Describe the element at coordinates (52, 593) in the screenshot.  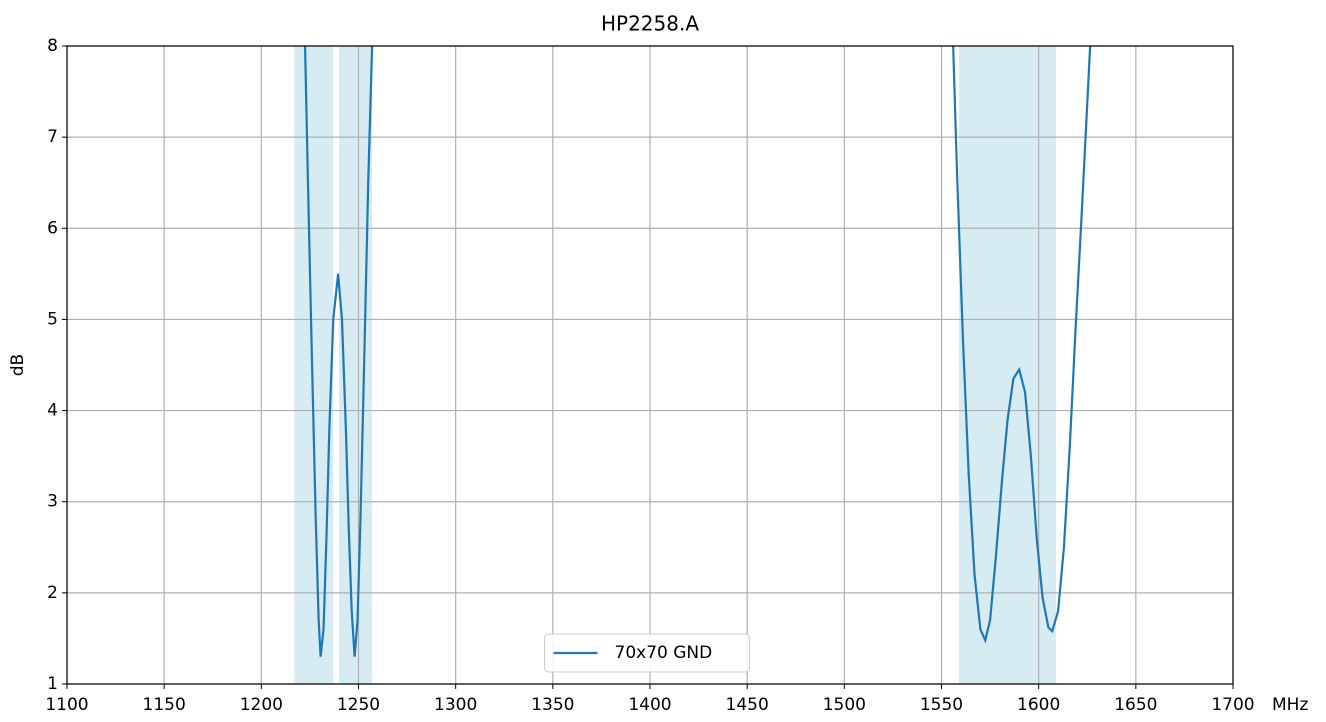
I see `y-tick-label: 2` at that location.